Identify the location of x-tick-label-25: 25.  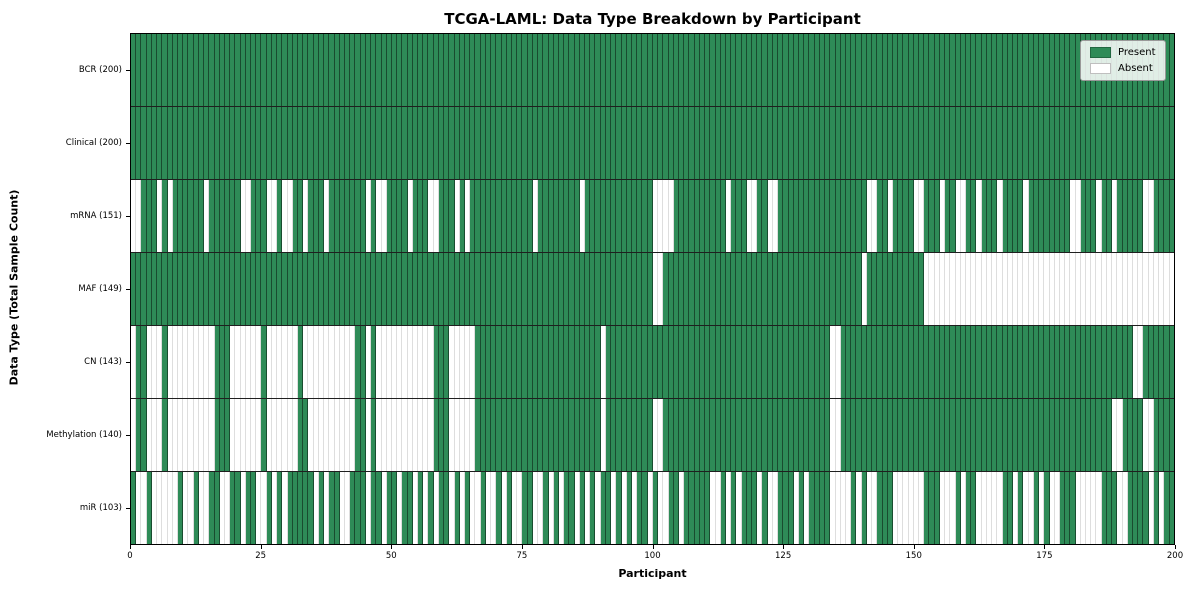
(261, 556).